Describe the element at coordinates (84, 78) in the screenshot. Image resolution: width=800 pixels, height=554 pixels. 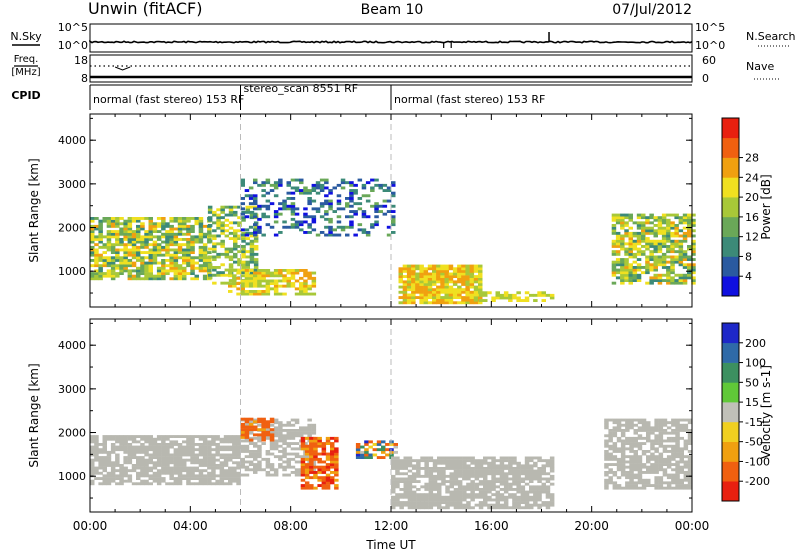
I see `freq-tick-bottom: 8` at that location.